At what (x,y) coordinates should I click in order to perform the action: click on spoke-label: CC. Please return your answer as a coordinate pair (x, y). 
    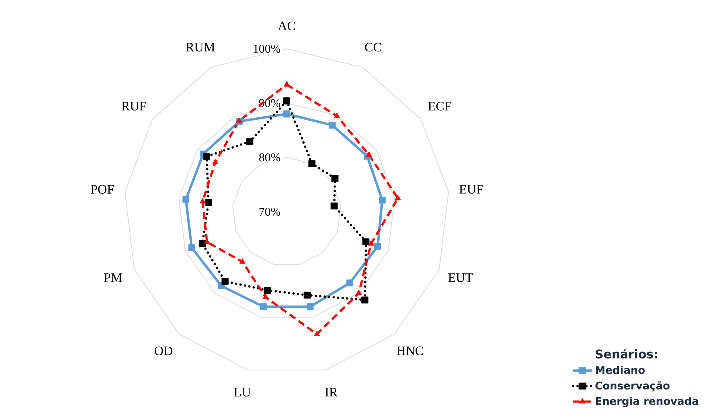
    Looking at the image, I should click on (373, 47).